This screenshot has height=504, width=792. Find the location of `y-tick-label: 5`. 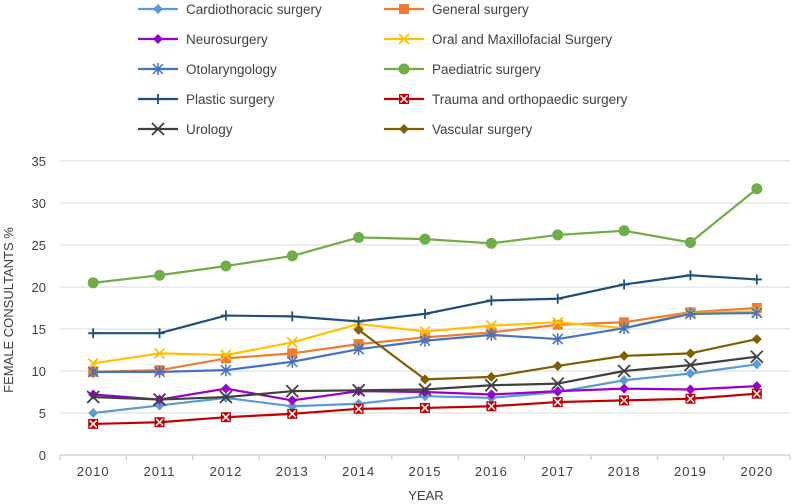

y-tick-label: 5 is located at coordinates (42, 413).